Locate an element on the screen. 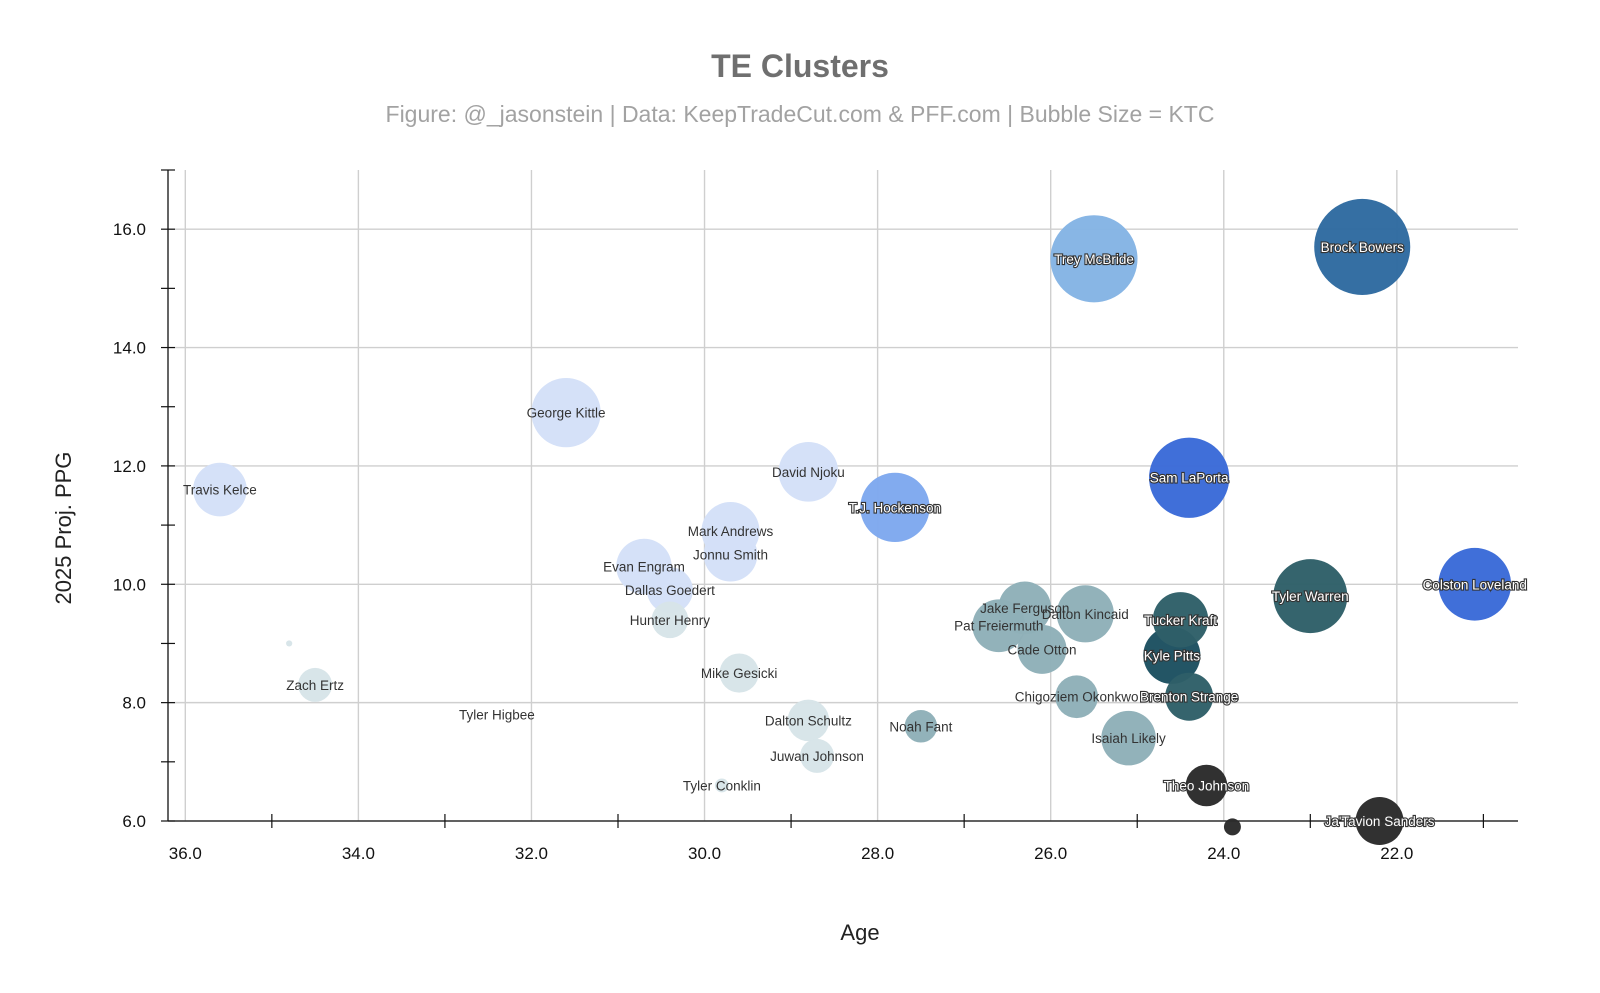  bubble-label: George Kittle is located at coordinates (566, 413).